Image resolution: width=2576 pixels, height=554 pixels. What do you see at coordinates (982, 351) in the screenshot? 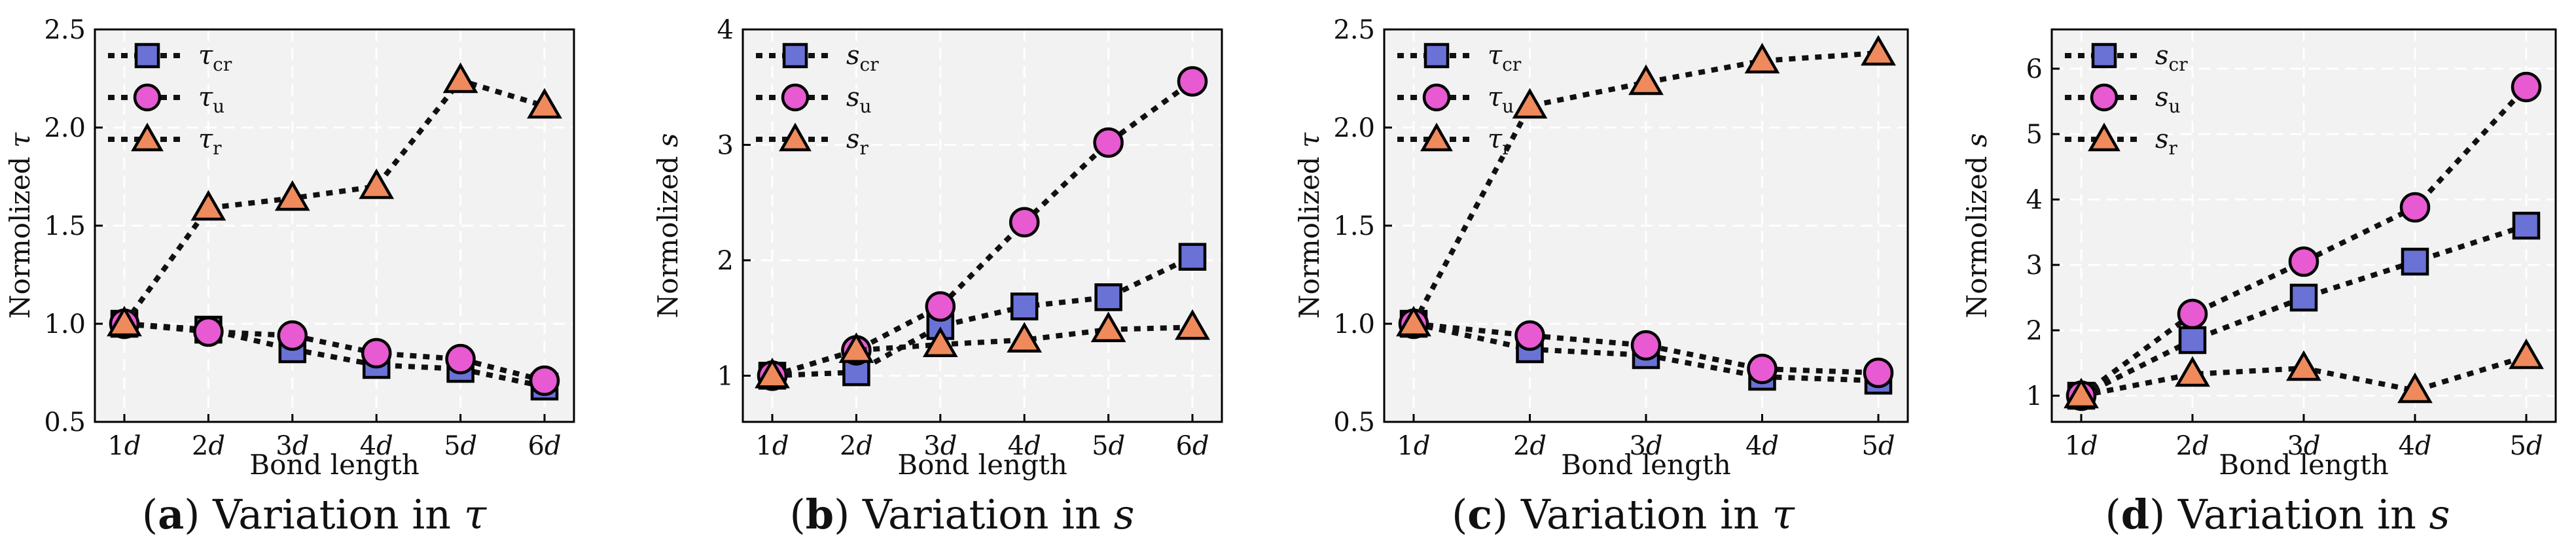
I see `series-line-r` at bounding box center [982, 351].